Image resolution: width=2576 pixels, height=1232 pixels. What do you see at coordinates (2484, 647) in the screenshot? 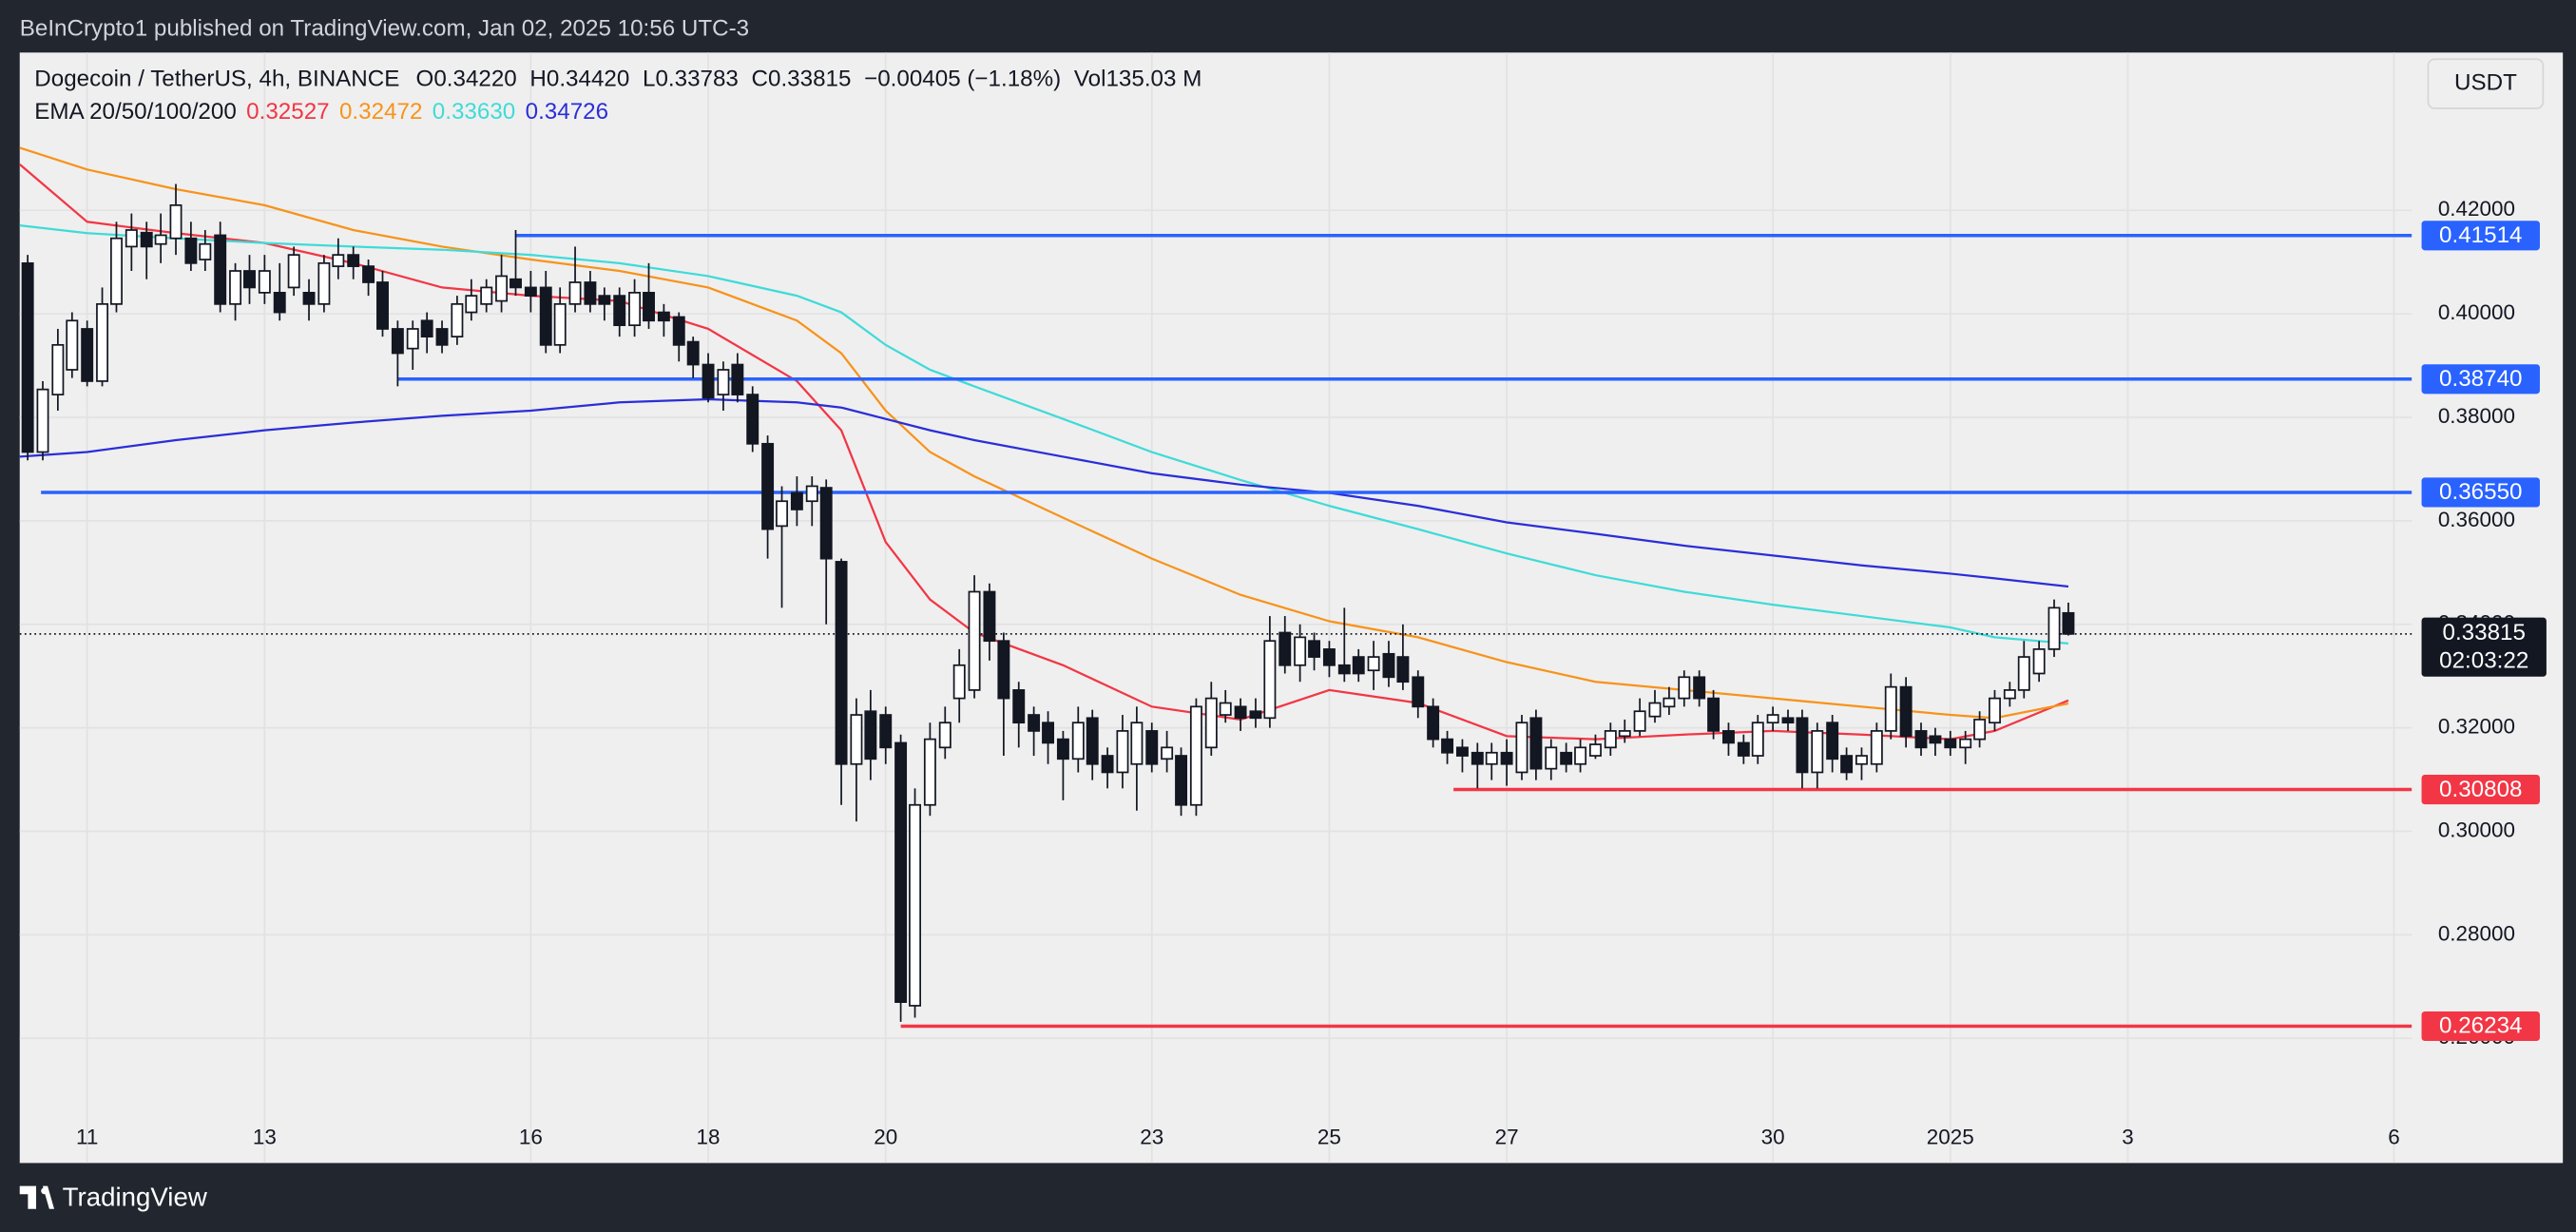
I see `last-price-tag` at bounding box center [2484, 647].